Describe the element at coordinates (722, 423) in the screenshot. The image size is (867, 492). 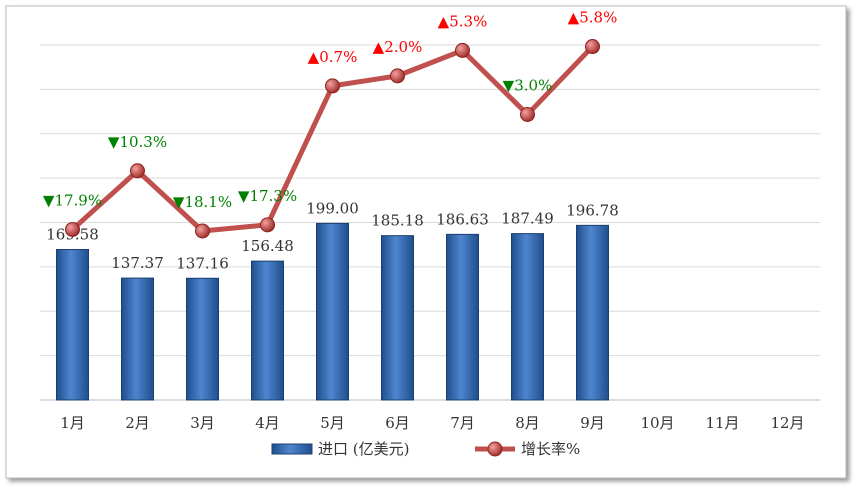
I see `x-tick-label: 11月` at that location.